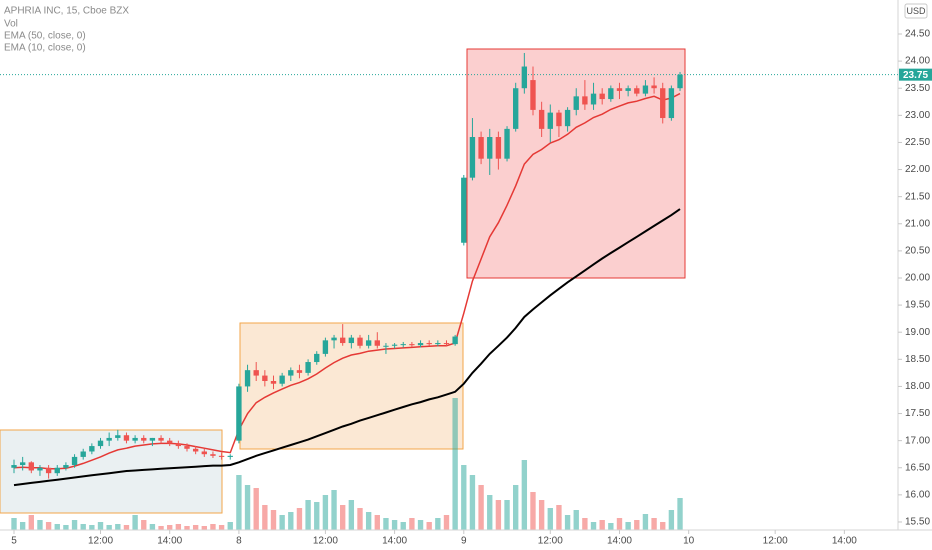  I want to click on y-tick-label: 18.50, so click(917, 359).